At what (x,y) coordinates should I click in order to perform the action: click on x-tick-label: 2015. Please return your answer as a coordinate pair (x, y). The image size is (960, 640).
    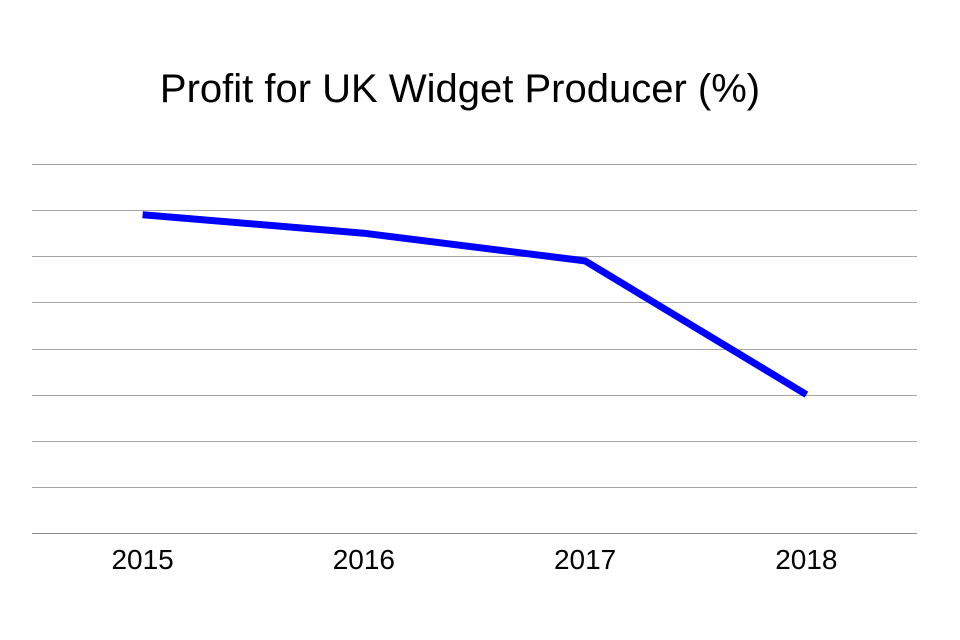
    Looking at the image, I should click on (142, 559).